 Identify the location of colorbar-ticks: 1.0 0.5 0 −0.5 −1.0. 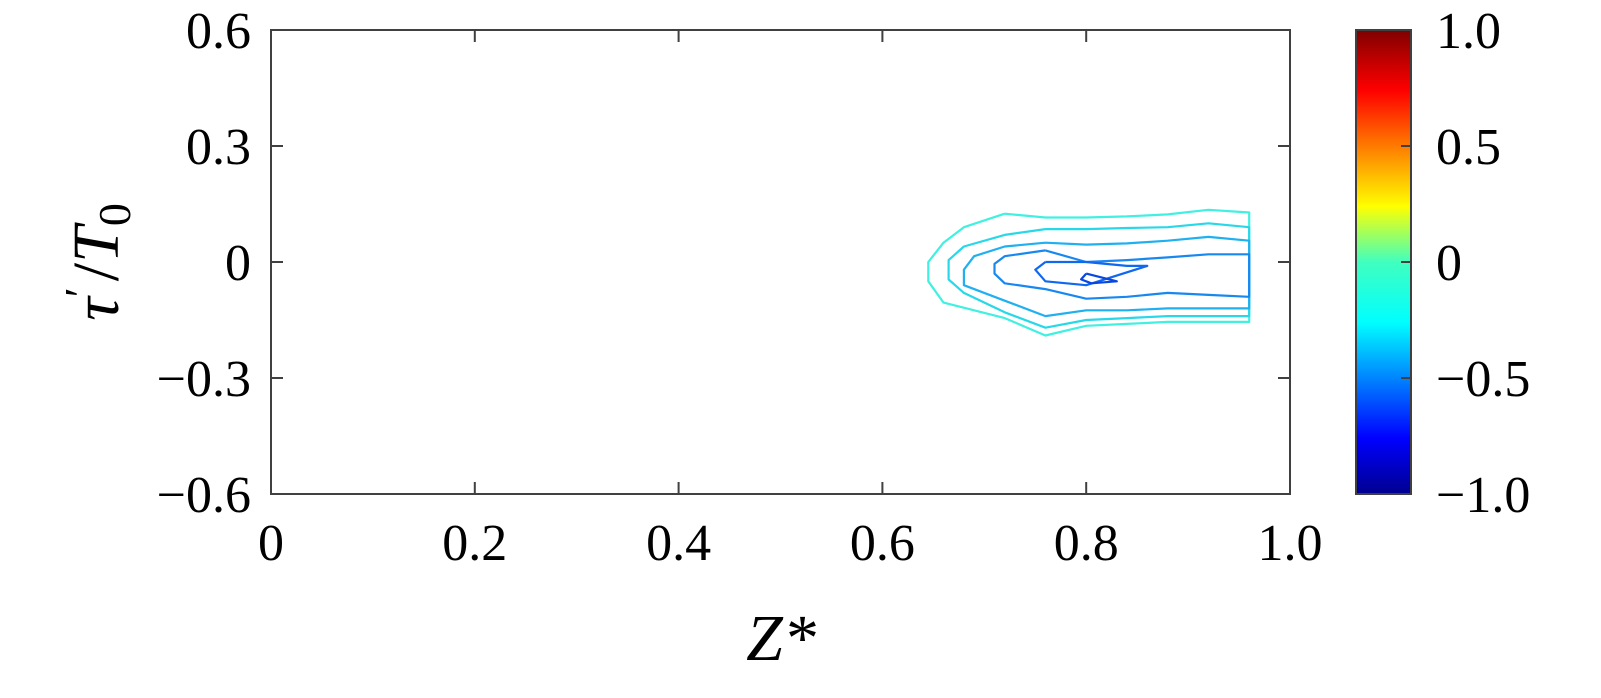
(1465, 263).